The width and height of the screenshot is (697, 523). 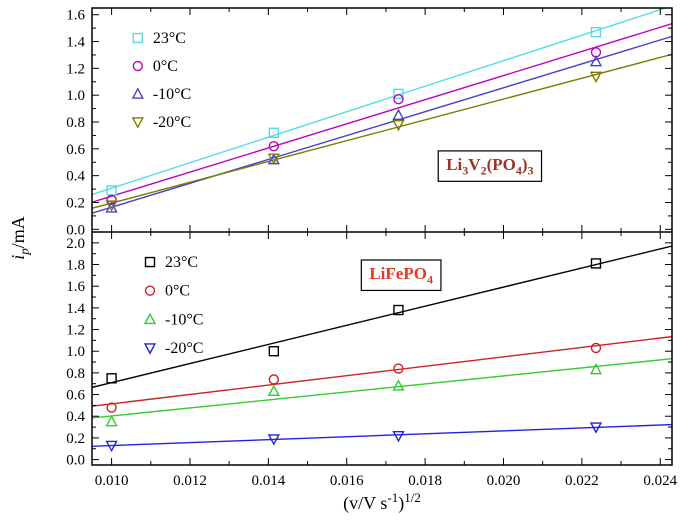 What do you see at coordinates (112, 481) in the screenshot?
I see `x-tick-label: 0.010` at bounding box center [112, 481].